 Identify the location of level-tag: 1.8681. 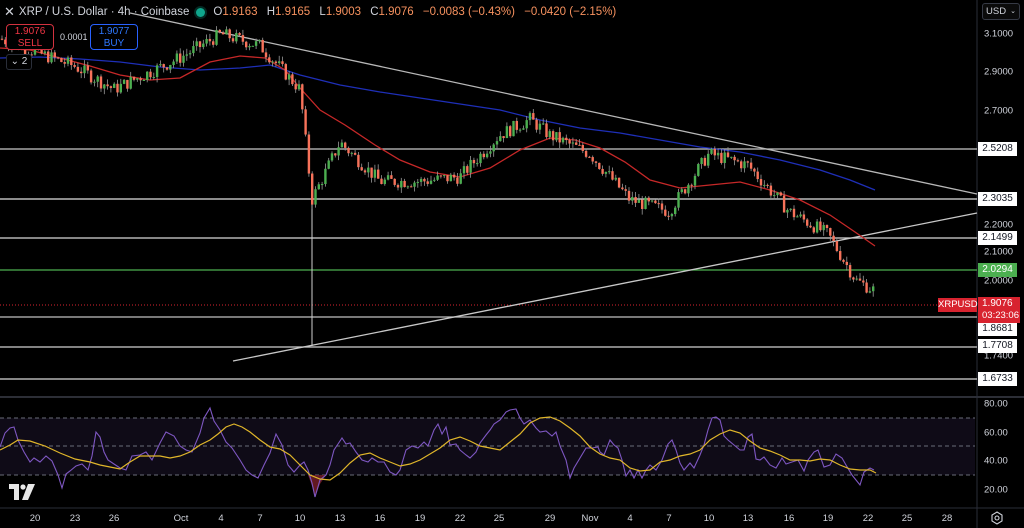
(997, 329).